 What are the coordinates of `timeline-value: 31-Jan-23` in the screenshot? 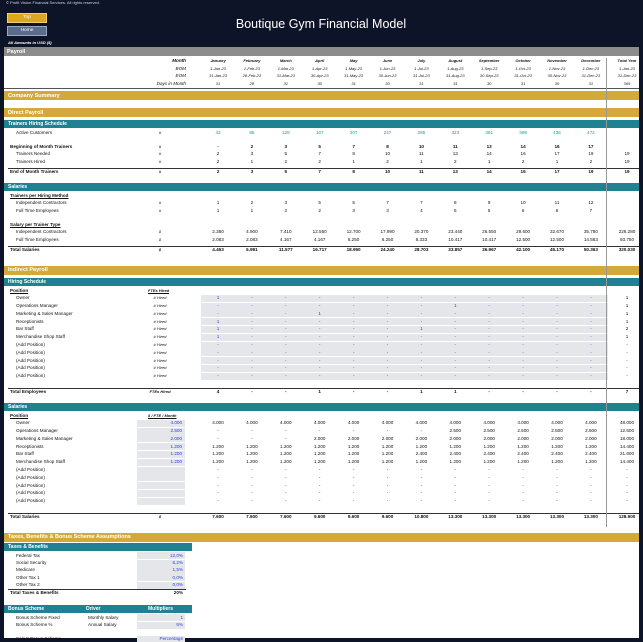 It's located at (218, 75).